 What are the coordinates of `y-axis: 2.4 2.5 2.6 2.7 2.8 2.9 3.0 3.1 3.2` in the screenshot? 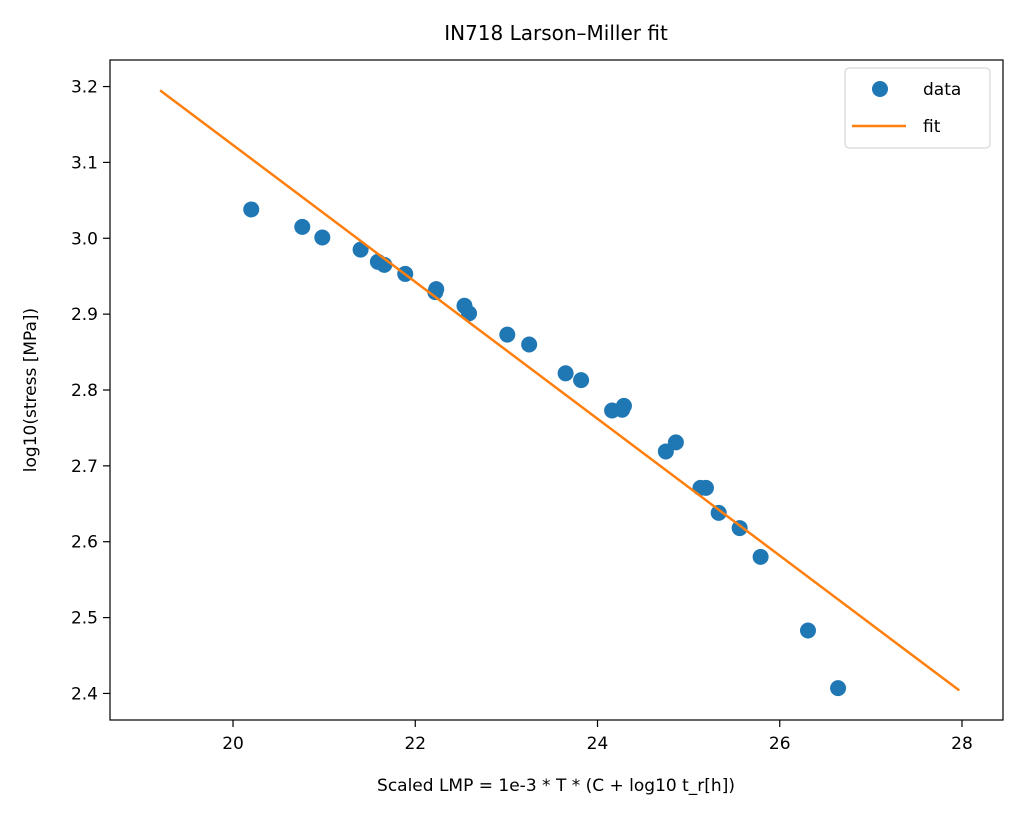 It's located at (90, 391).